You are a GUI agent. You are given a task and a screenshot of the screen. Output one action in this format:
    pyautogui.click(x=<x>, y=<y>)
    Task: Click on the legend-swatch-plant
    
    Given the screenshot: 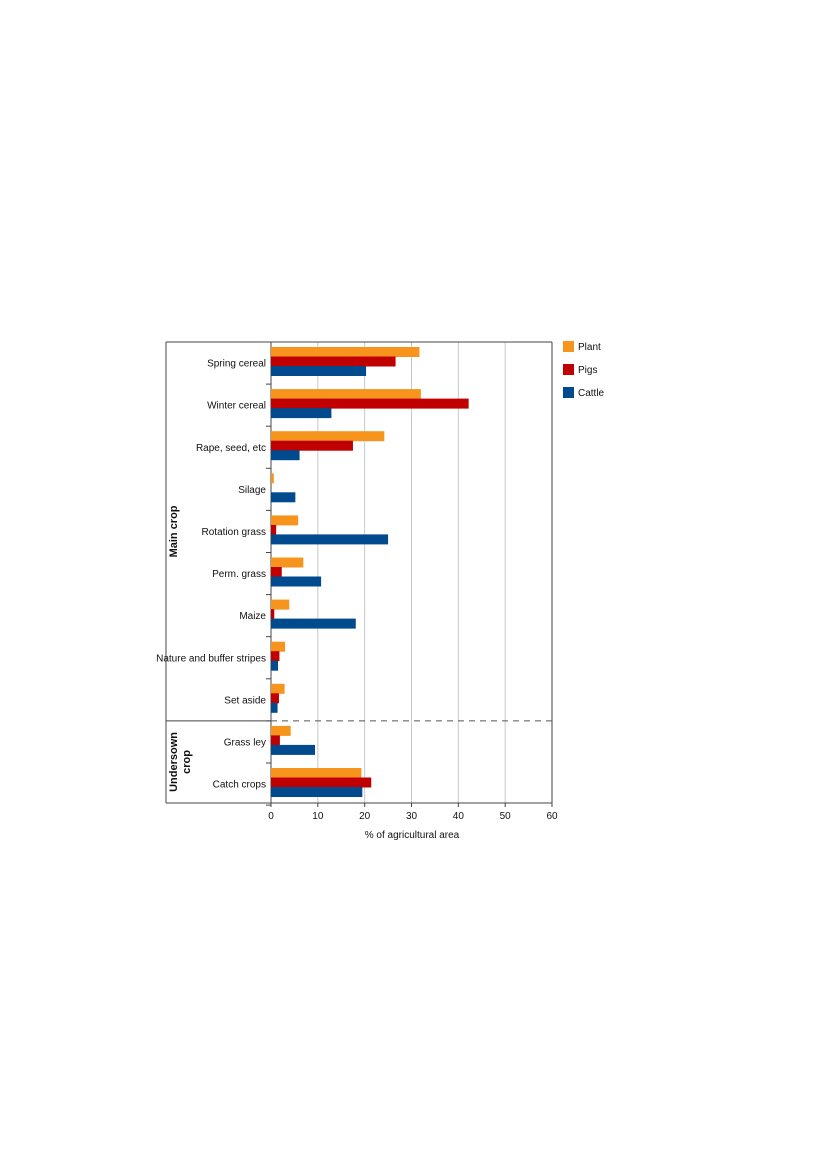 What is the action you would take?
    pyautogui.click(x=568, y=346)
    